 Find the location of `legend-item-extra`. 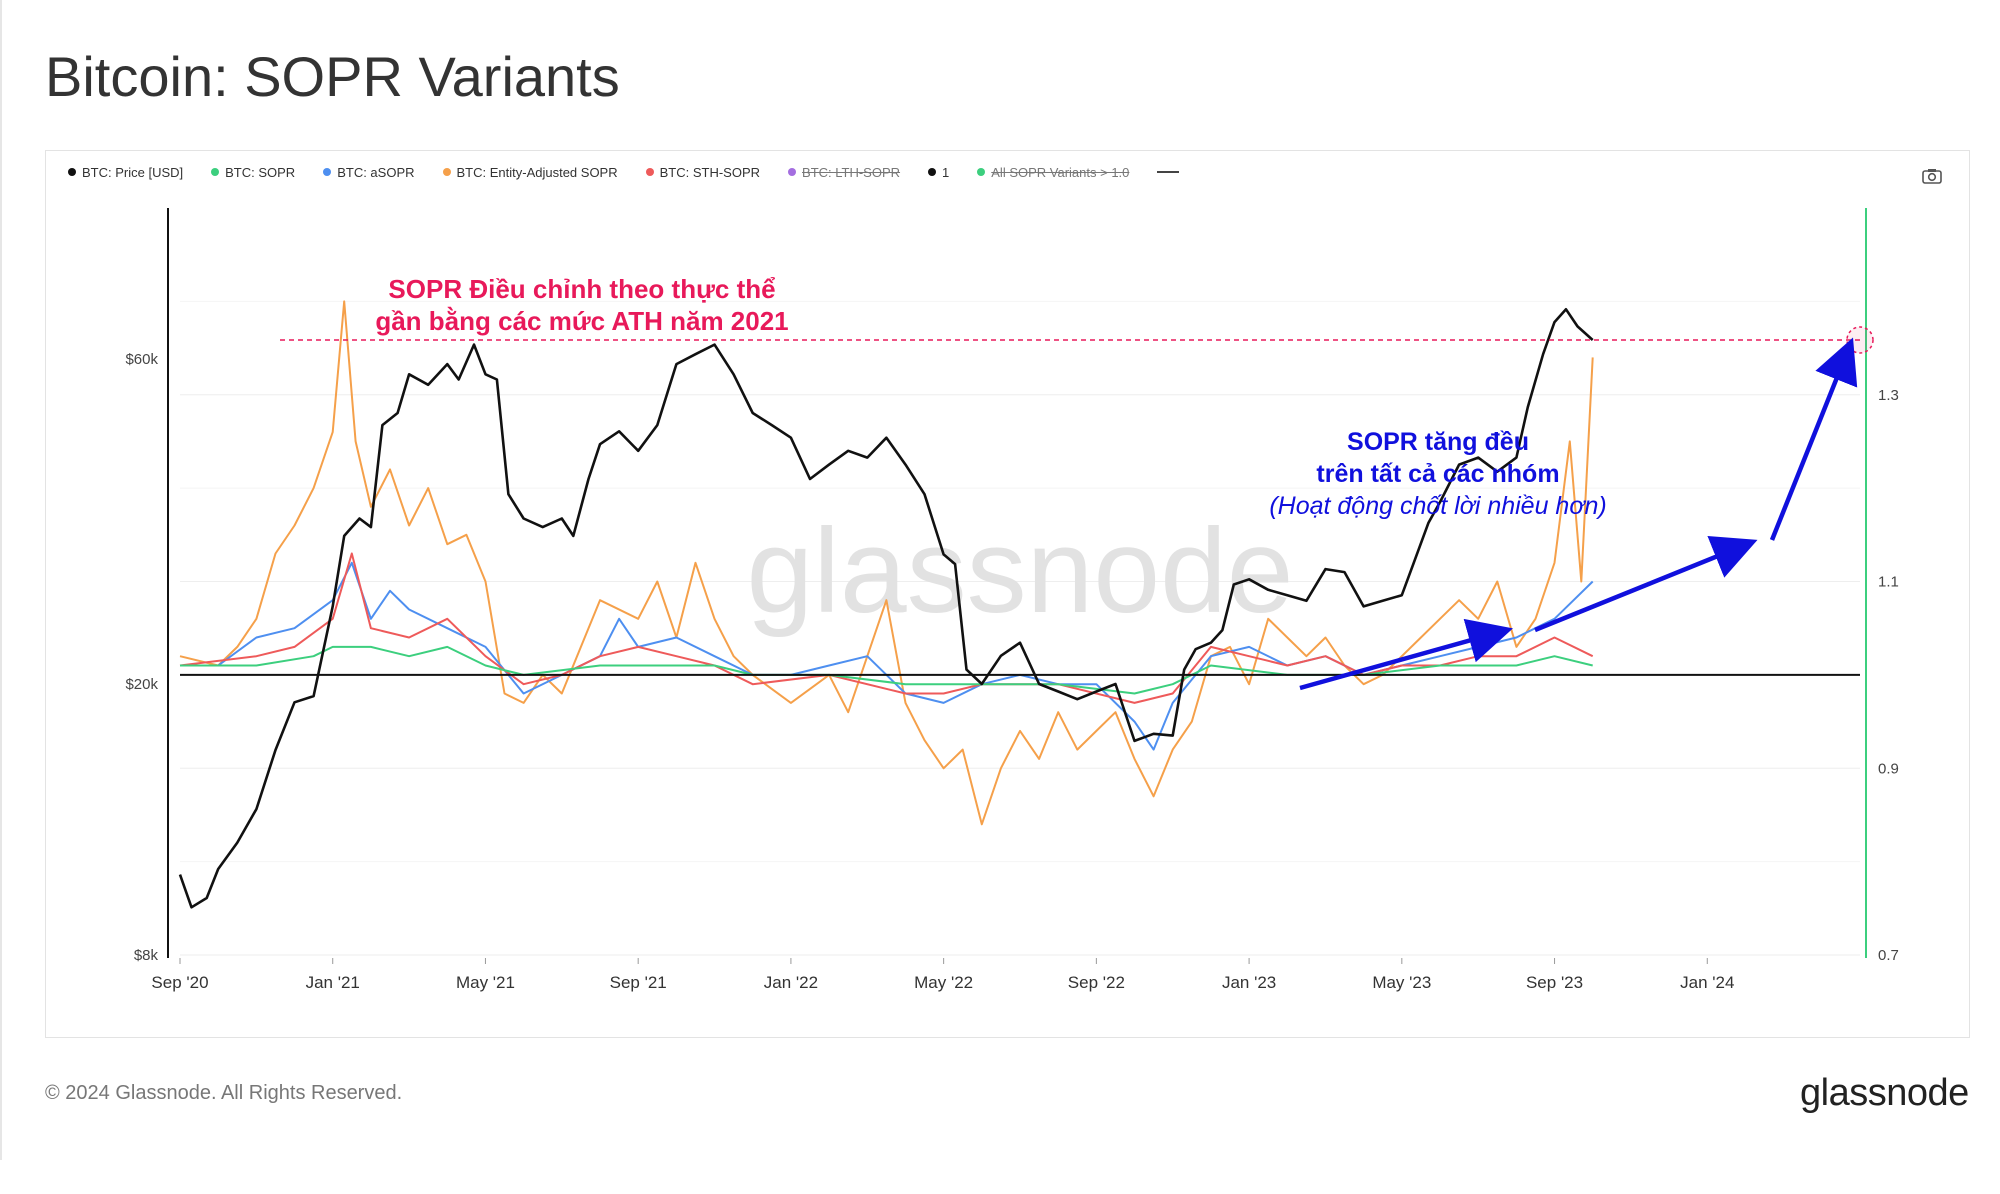

legend-item-extra is located at coordinates (1168, 172).